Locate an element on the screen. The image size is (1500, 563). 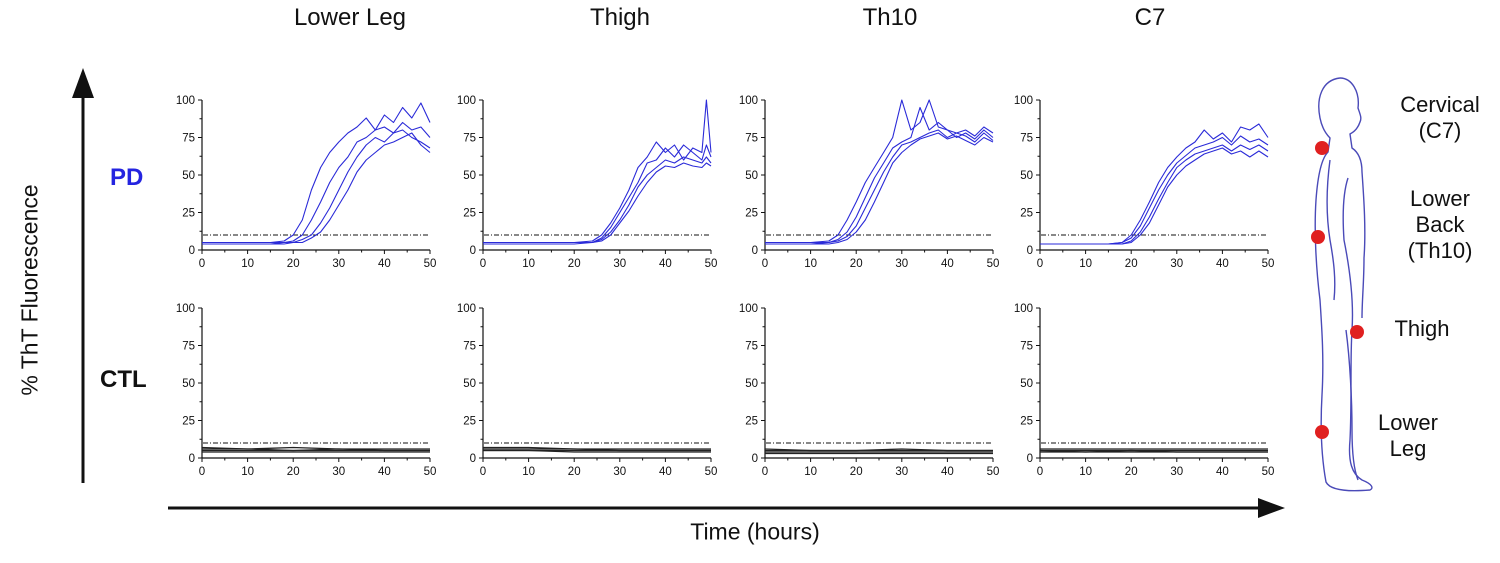
panel-lower-leg-pd-xtick-label: 10 is located at coordinates (247, 264).